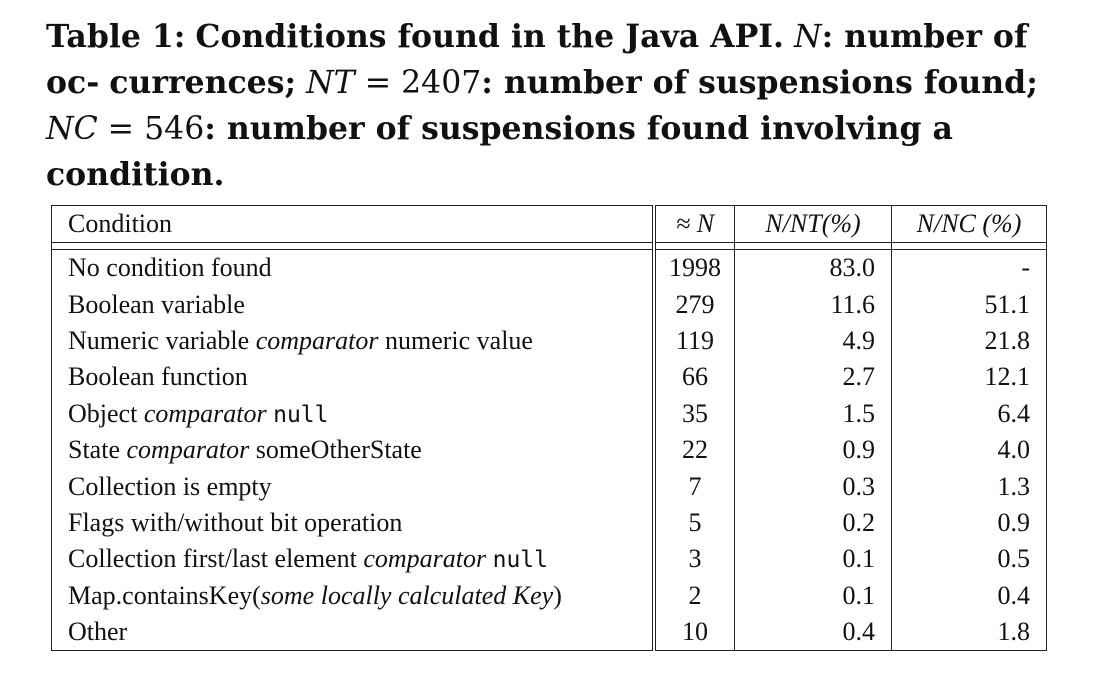 This screenshot has height=700, width=1099. I want to click on caption-nt-symbol: NT, so click(330, 83).